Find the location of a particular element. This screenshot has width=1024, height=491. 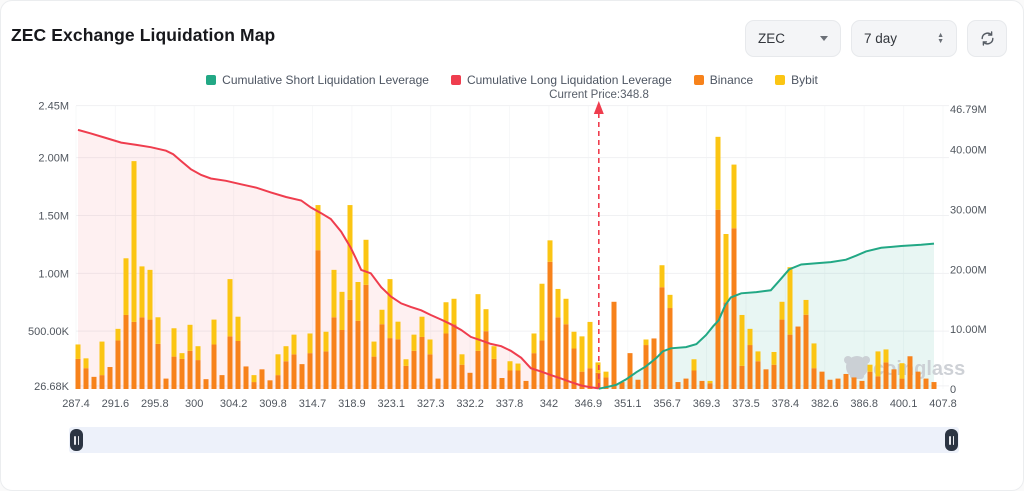

svg-text: 386.8 is located at coordinates (864, 404).